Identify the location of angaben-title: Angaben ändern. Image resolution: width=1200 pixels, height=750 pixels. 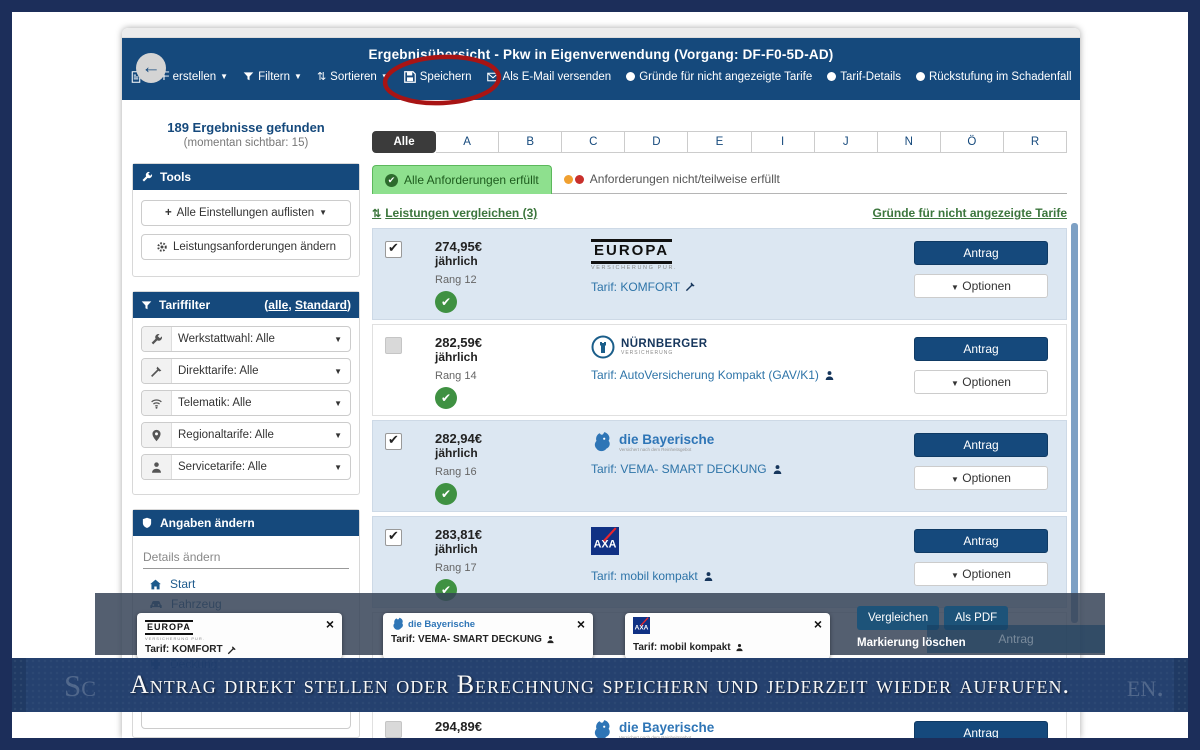
(207, 523).